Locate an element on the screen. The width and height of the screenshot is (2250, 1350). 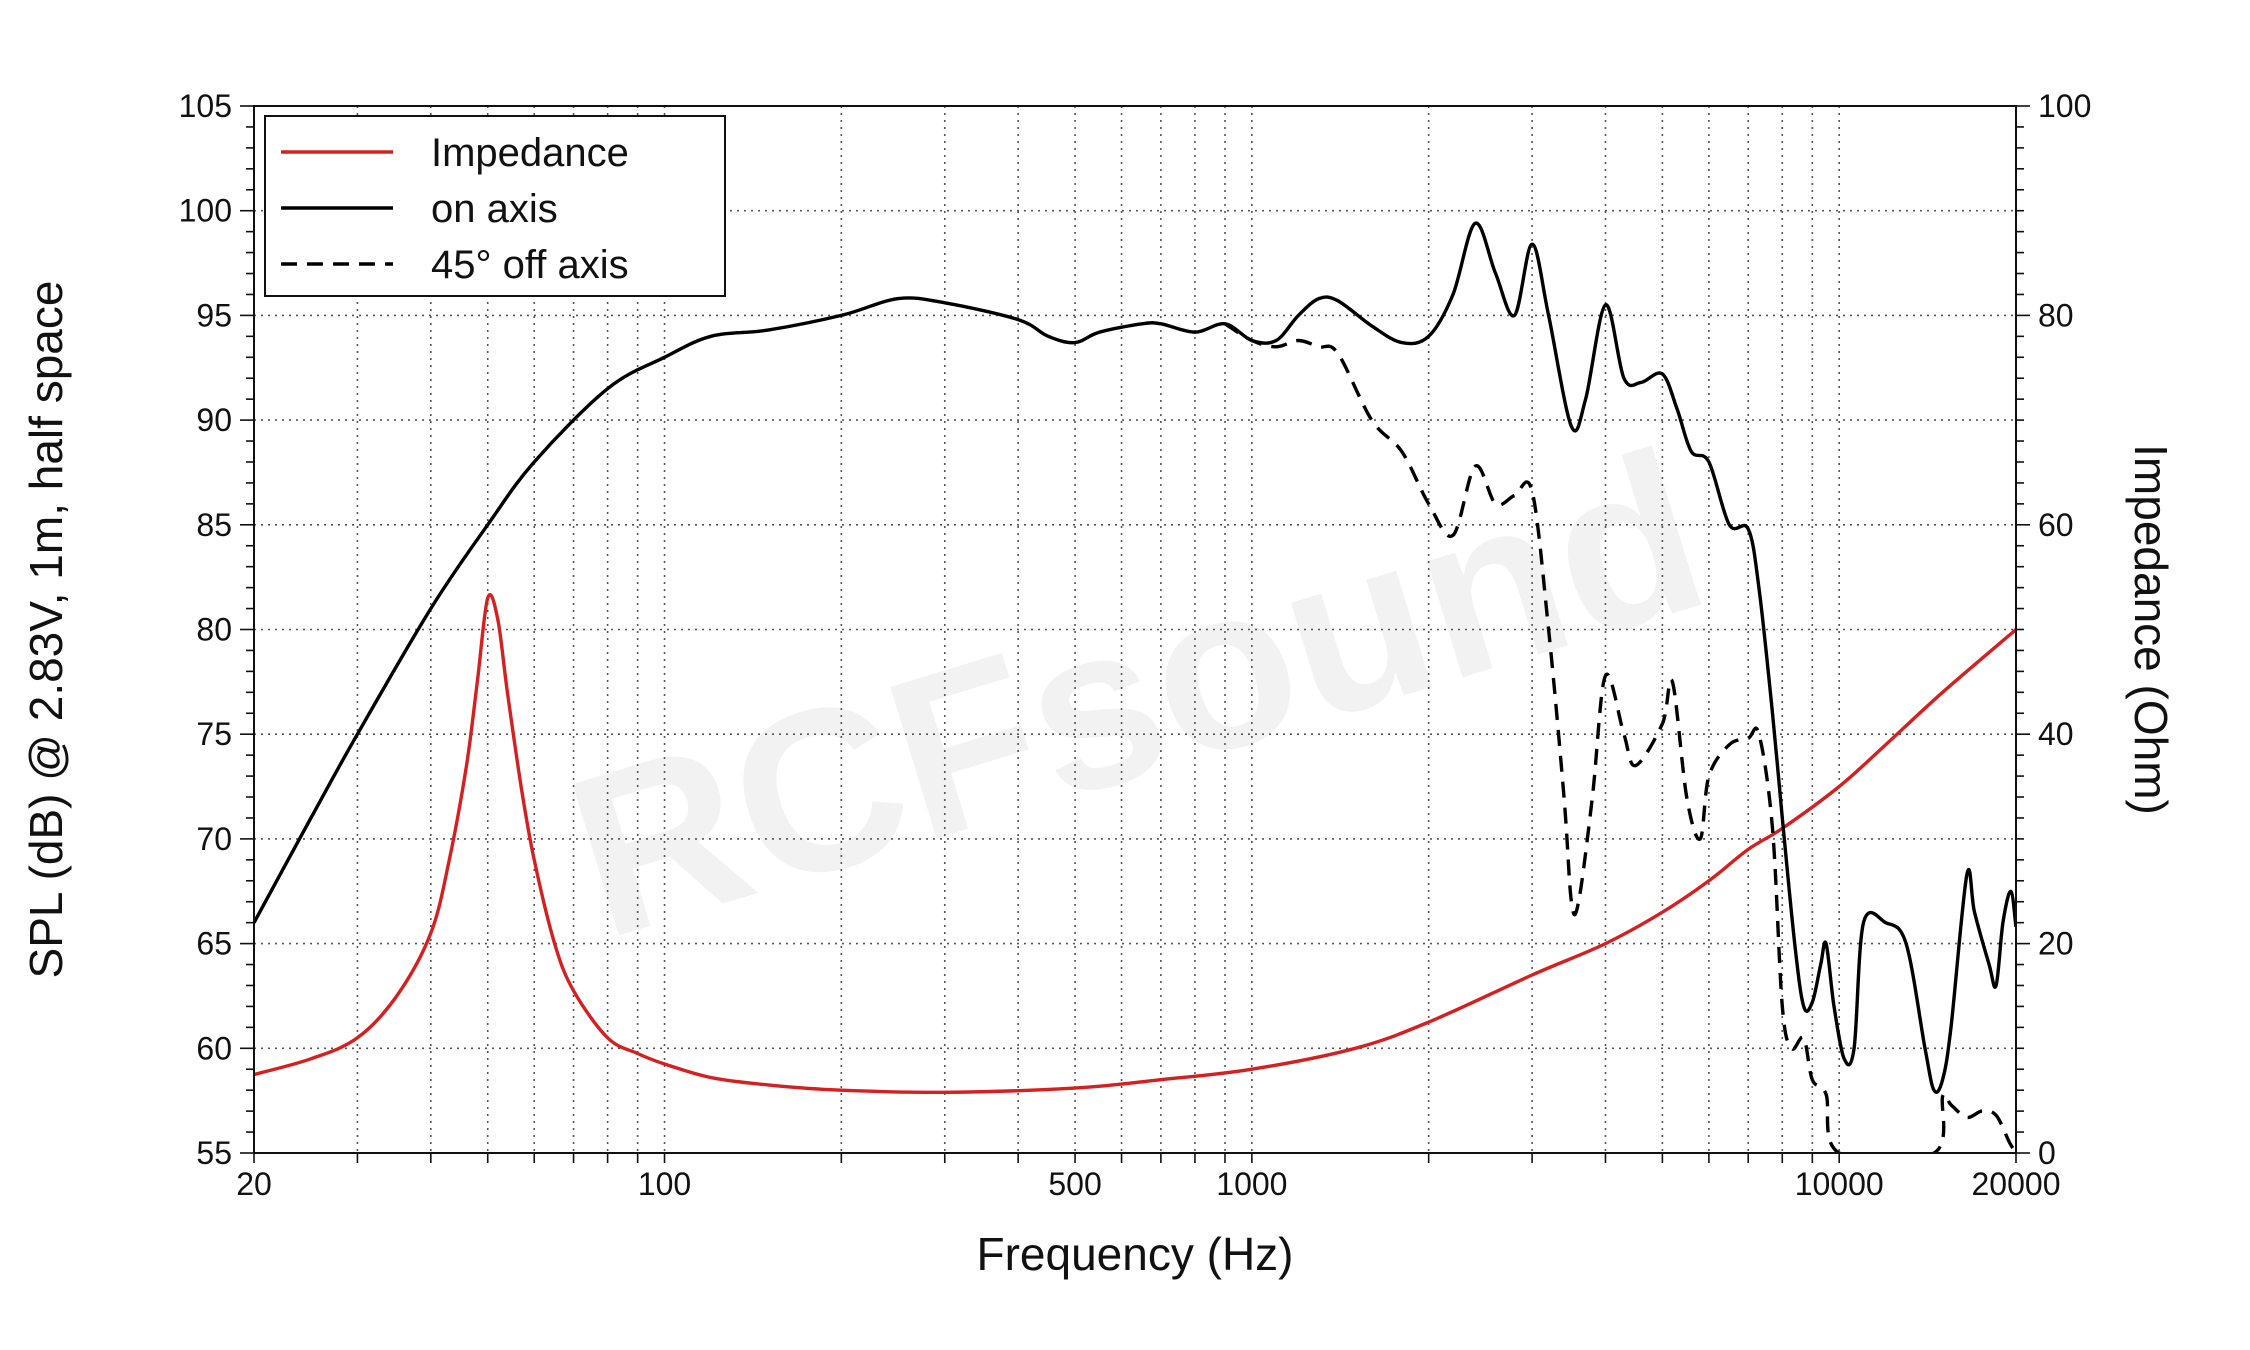
y-left-axis-title: SPL (dB) @ 2.83V, 1m, half space is located at coordinates (46, 630).